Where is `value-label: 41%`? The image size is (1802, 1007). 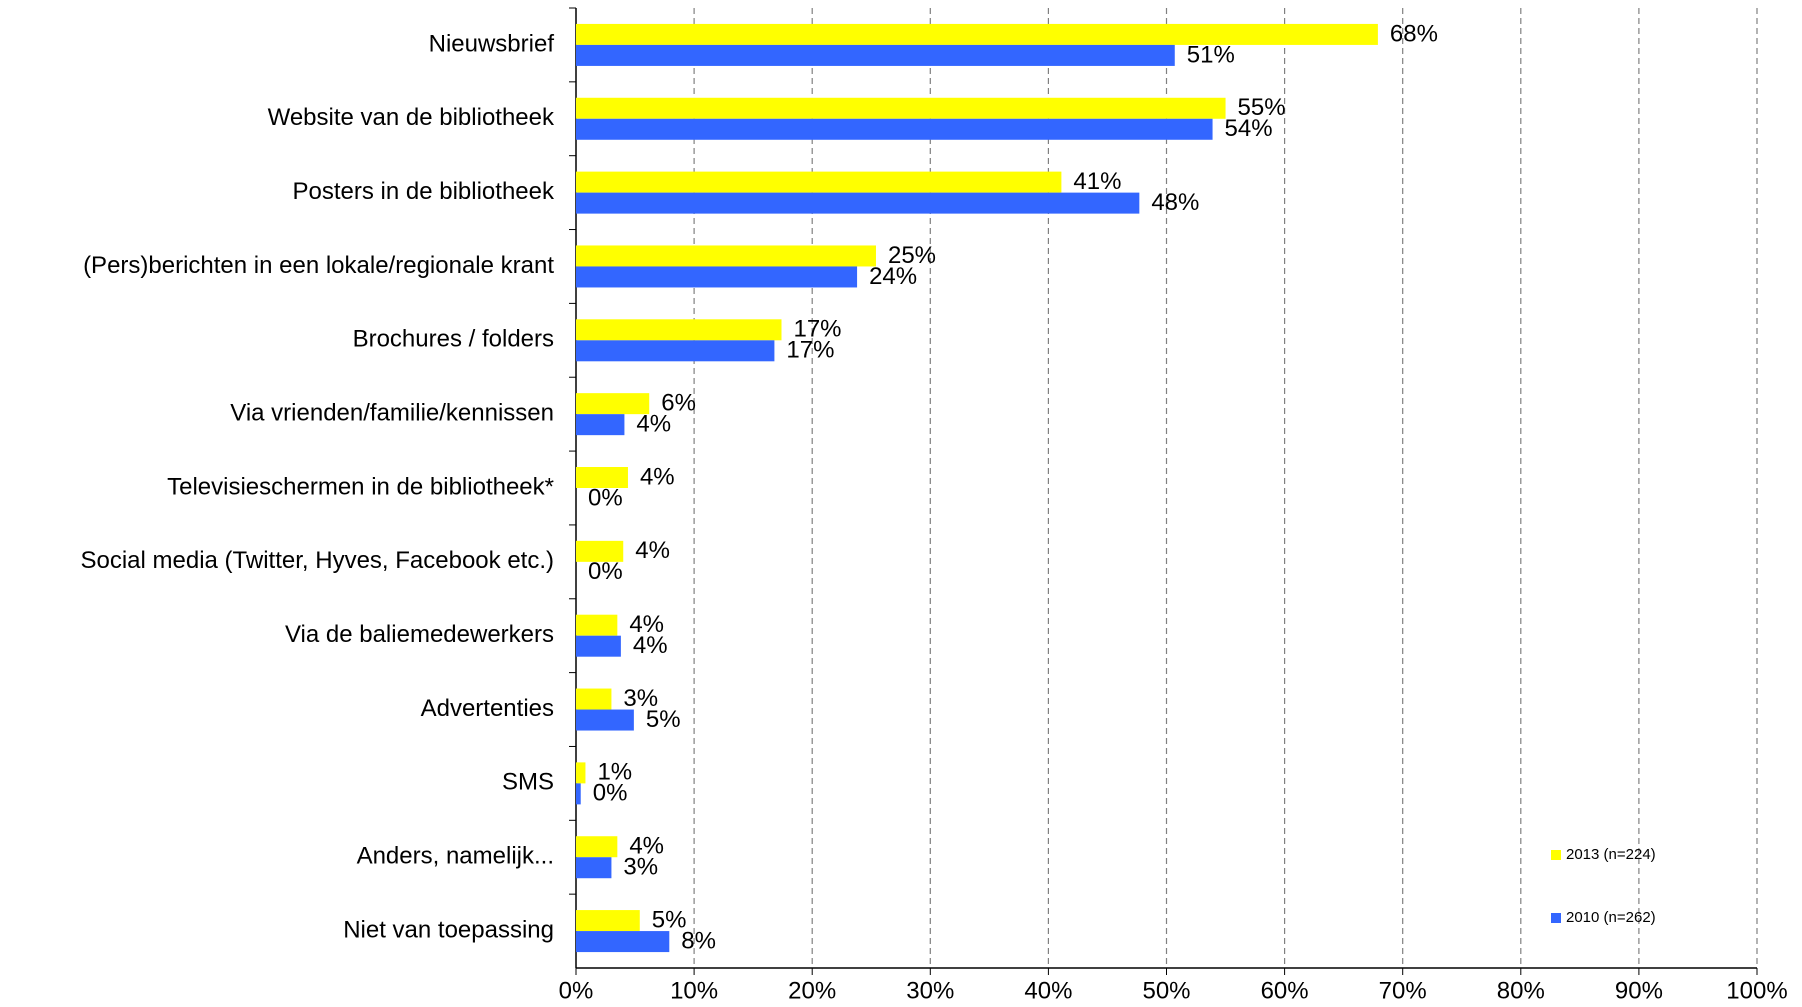 value-label: 41% is located at coordinates (1097, 181).